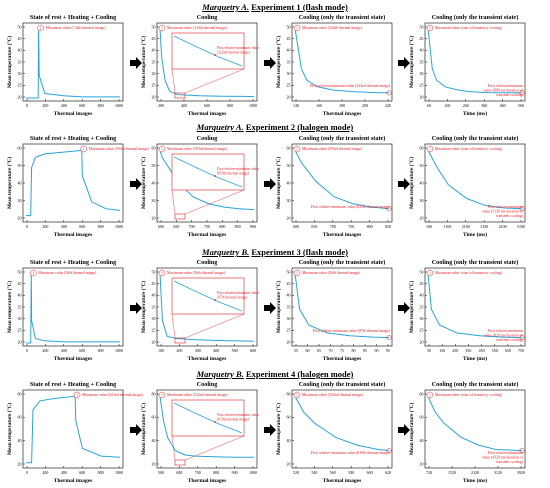  I want to click on min-marker, so click(522, 93).